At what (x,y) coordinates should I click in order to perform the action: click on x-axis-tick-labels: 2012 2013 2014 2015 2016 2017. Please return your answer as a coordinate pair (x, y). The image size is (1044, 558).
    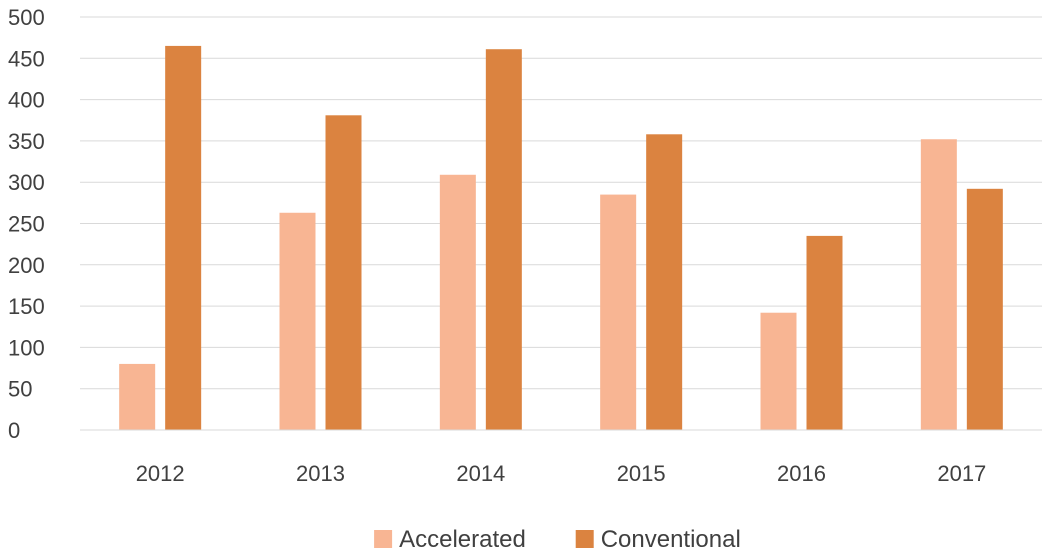
    Looking at the image, I should click on (561, 473).